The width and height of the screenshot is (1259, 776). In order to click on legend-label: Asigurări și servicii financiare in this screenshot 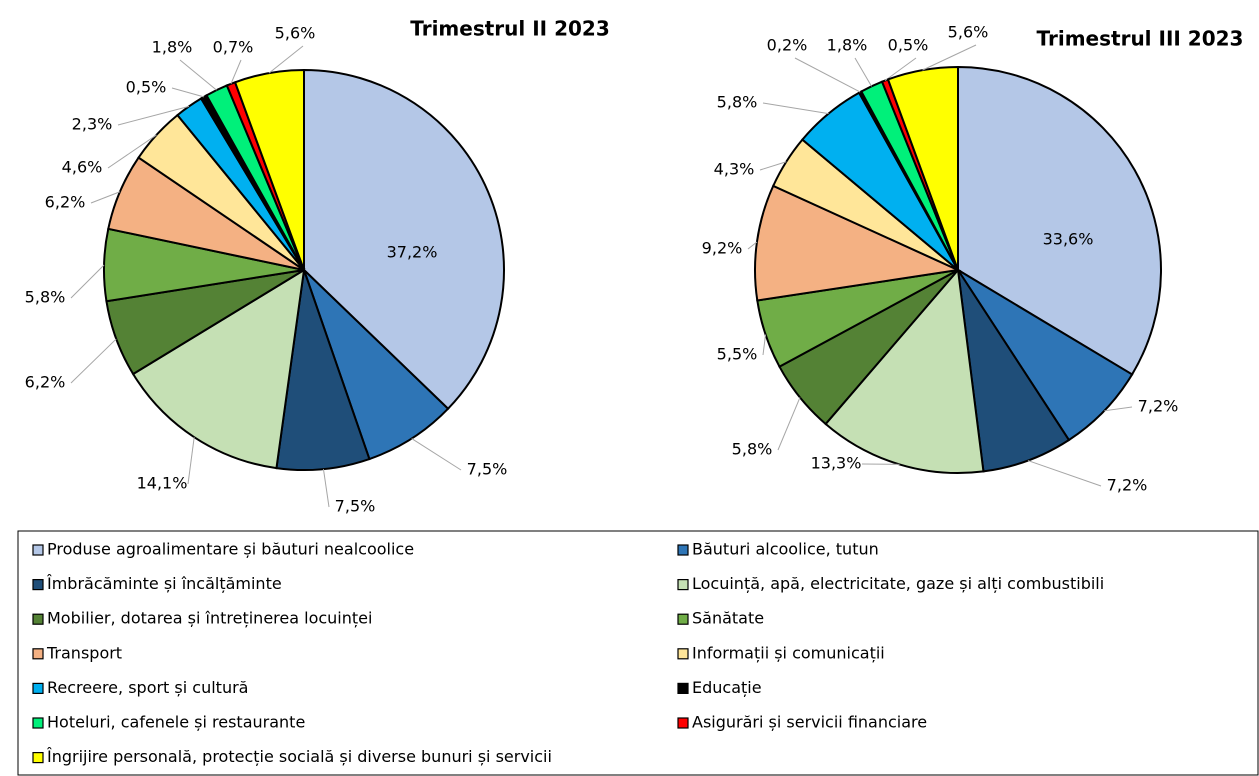, I will do `click(809, 722)`.